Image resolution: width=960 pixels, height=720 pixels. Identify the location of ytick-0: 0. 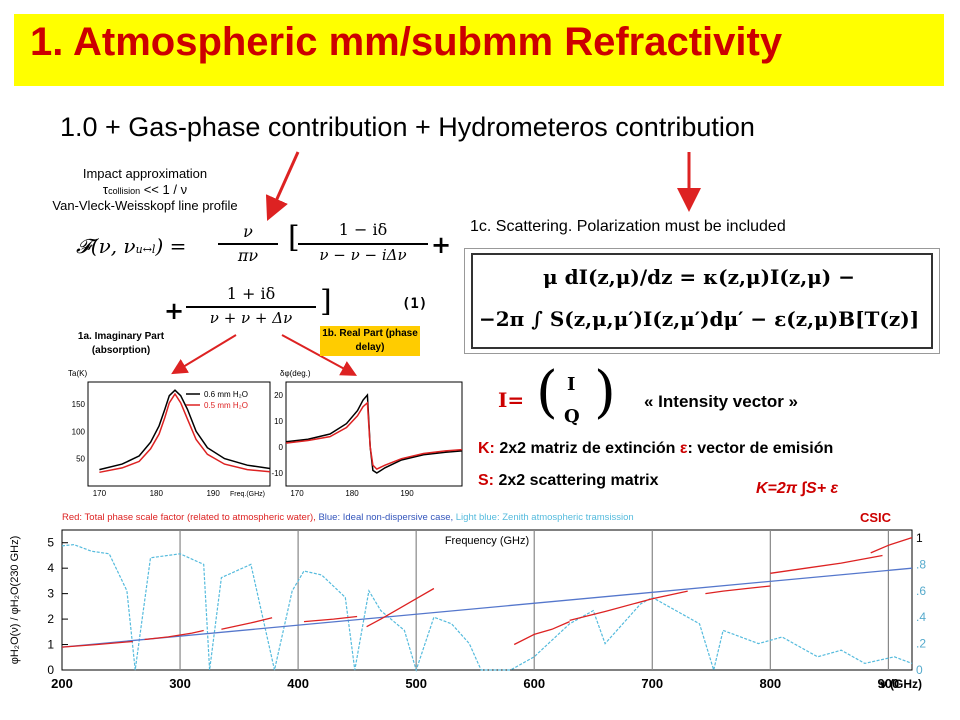
(50, 670).